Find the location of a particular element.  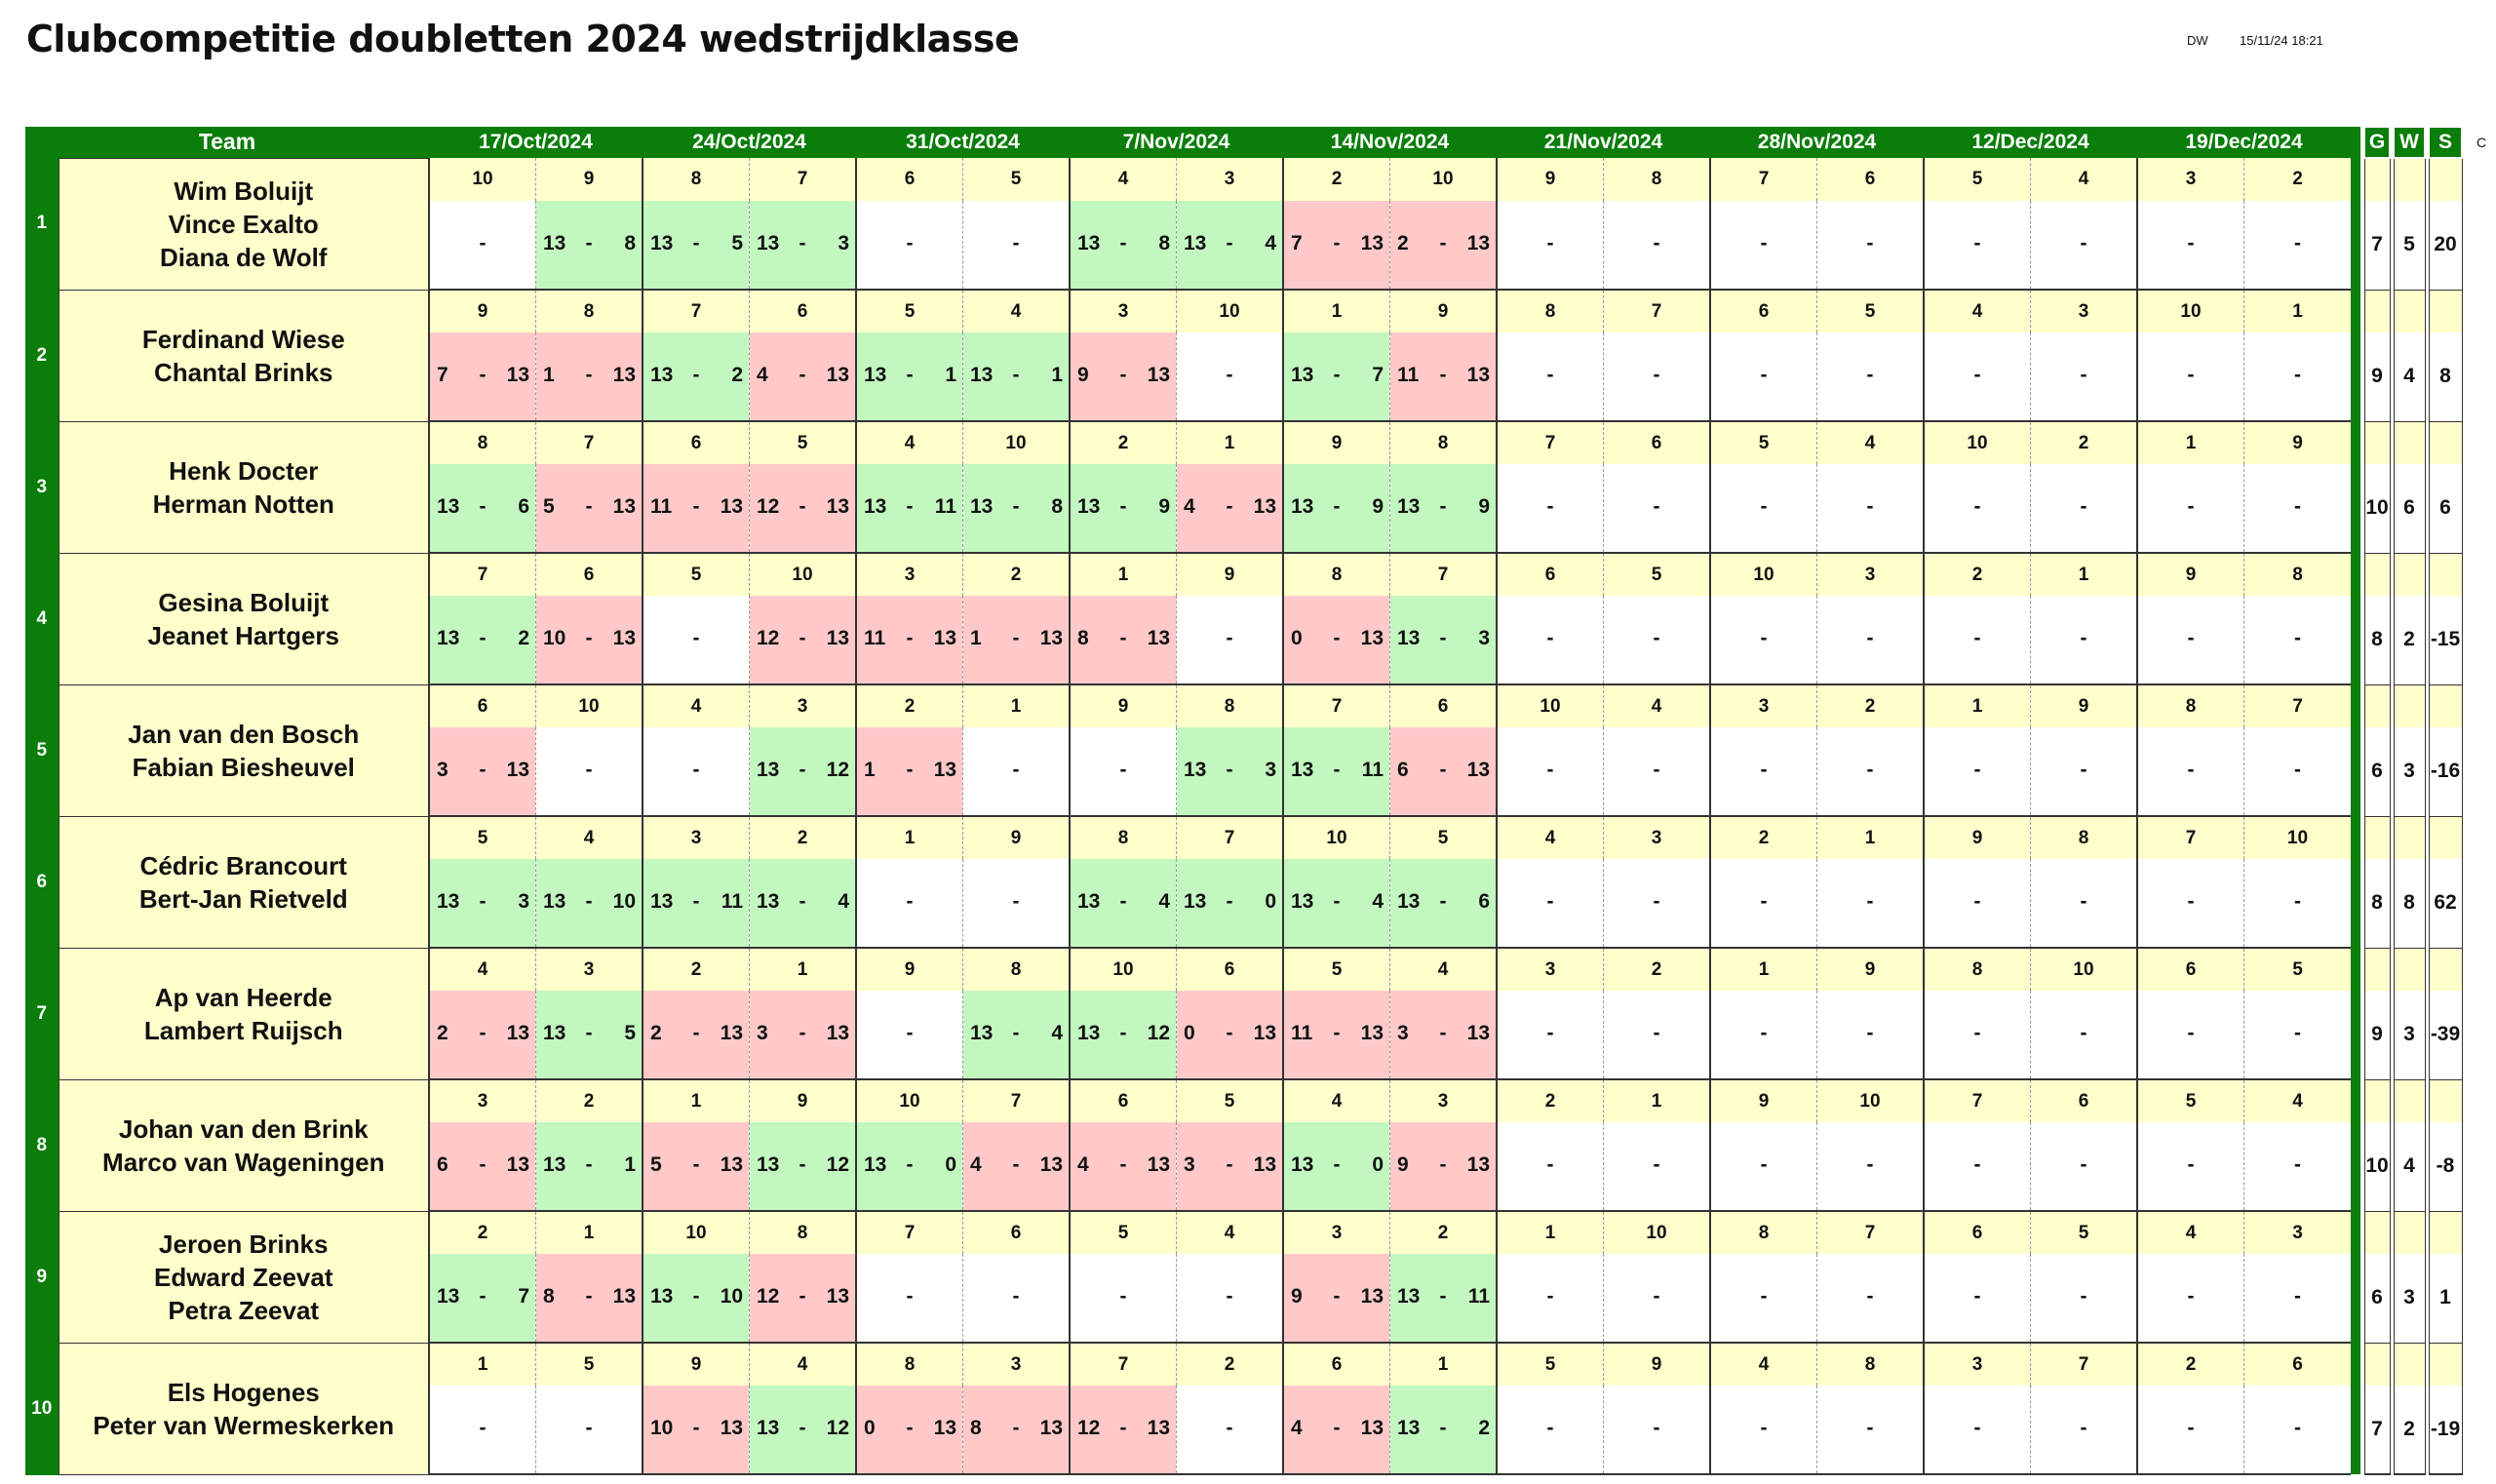

score-cell: 13- 7 is located at coordinates (482, 1299).